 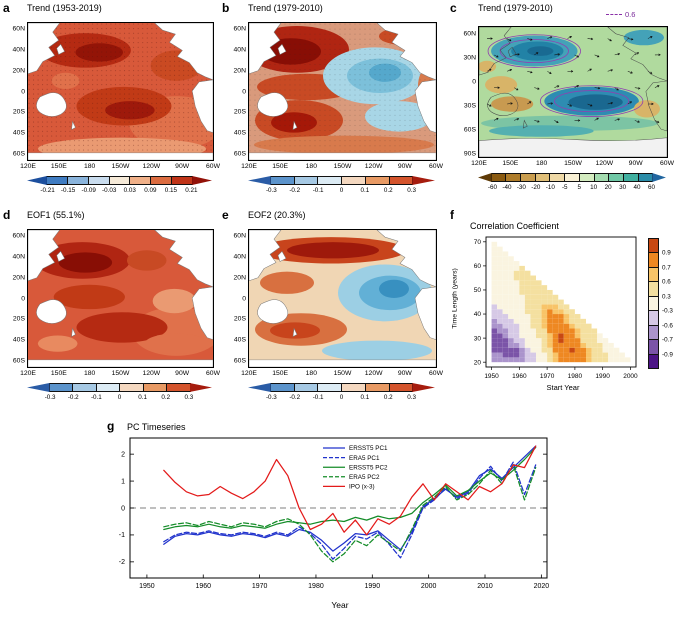 I want to click on svg-text: 20, so click(x=478, y=362).